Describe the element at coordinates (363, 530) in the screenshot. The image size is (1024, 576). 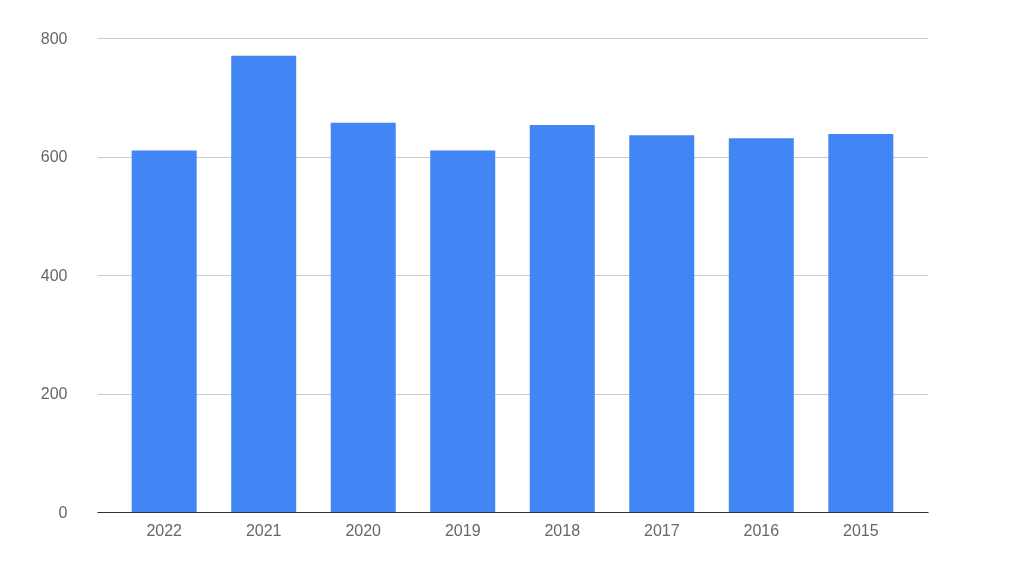
I see `x-tick-label: 2020` at that location.